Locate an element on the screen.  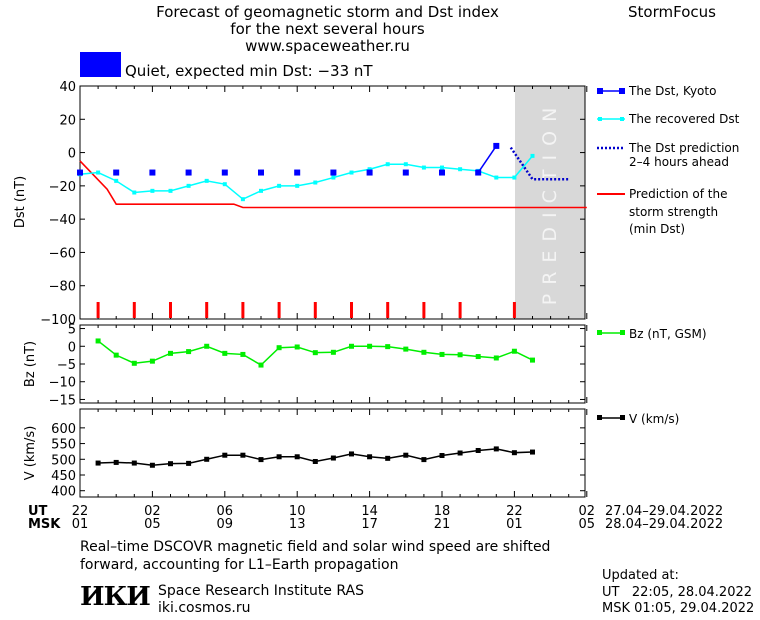
msk-tick-label: 13 is located at coordinates (297, 524).